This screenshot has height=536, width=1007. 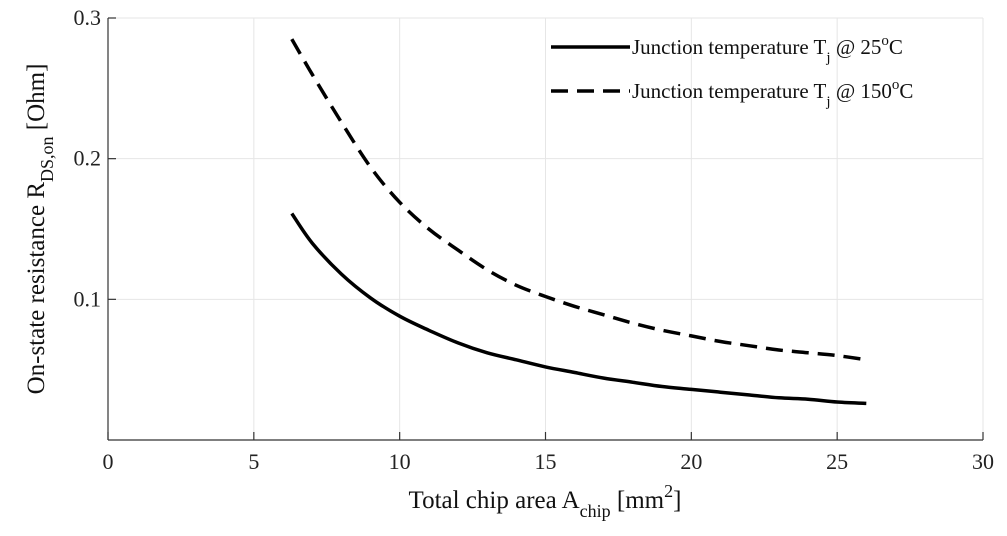 What do you see at coordinates (983, 461) in the screenshot?
I see `x-tick-label: 30` at bounding box center [983, 461].